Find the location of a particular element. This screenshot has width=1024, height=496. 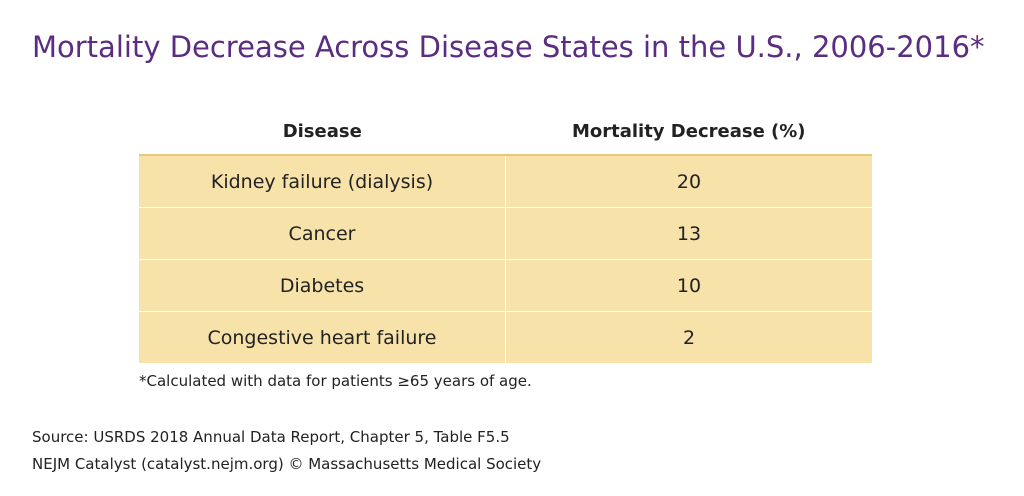

table-cell: 20 is located at coordinates (688, 181).